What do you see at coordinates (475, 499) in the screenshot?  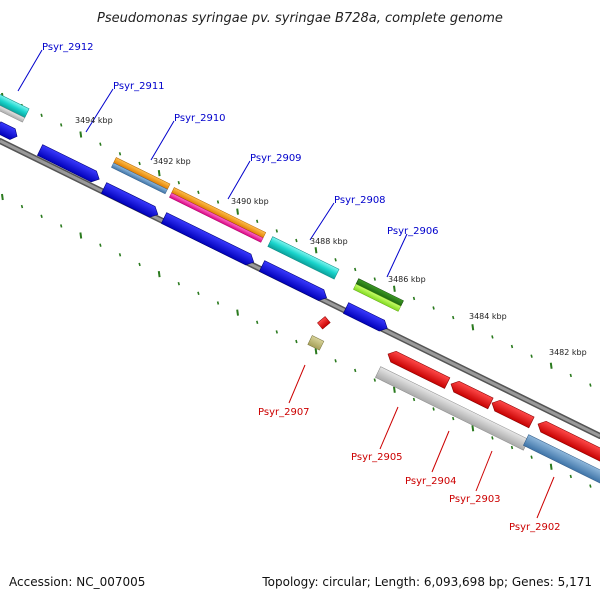 I see `gene-label-psyr-2903: Psyr_2903` at bounding box center [475, 499].